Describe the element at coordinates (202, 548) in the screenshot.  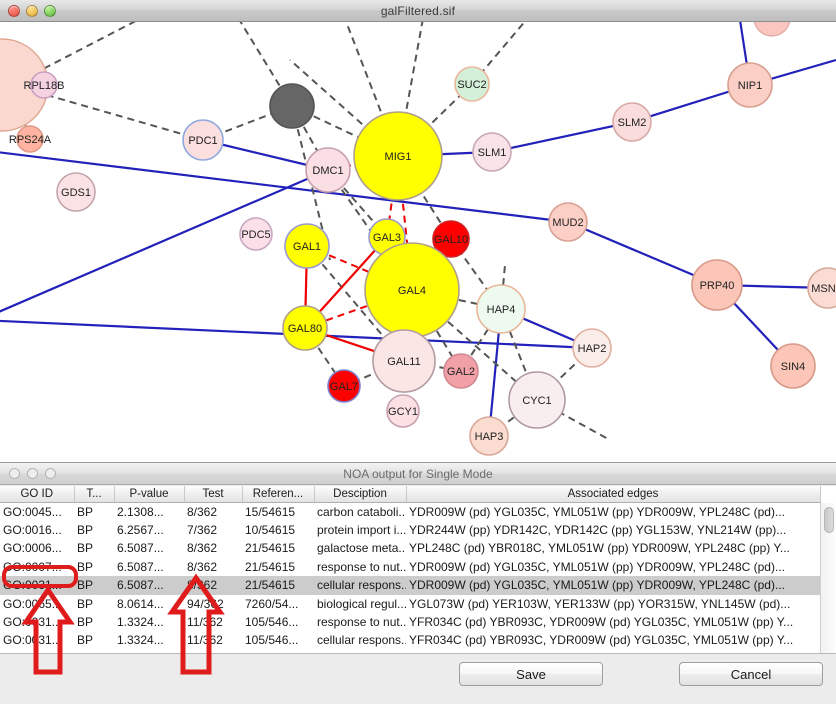
I see `cell-test: 8/362` at that location.